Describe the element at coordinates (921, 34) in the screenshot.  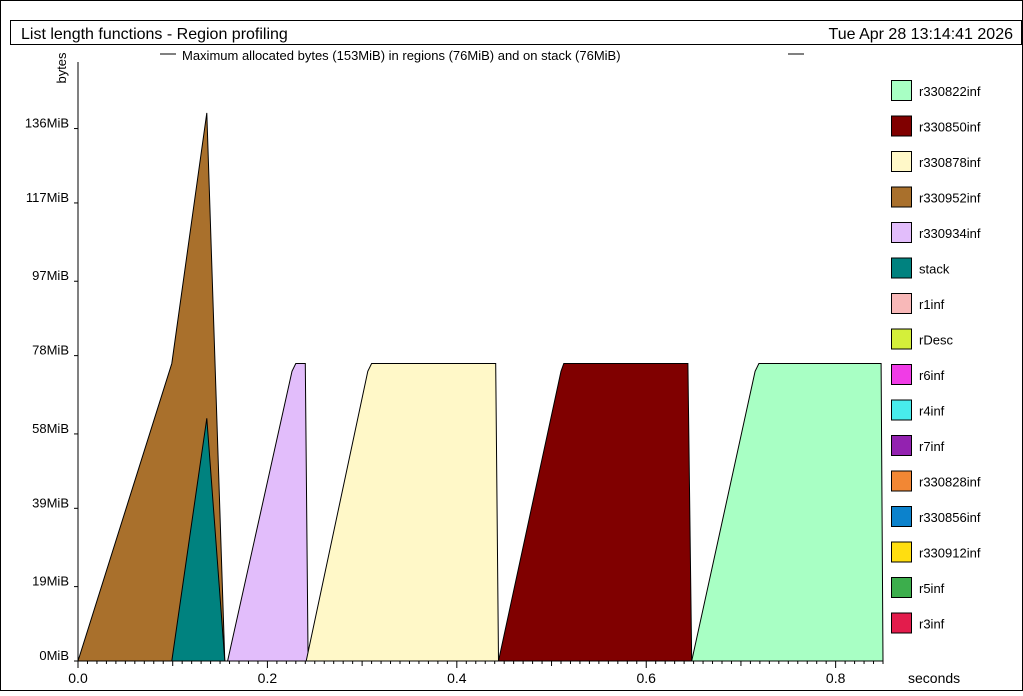
I see `chart-date: Tue Apr 28 13:14:41 2026` at that location.